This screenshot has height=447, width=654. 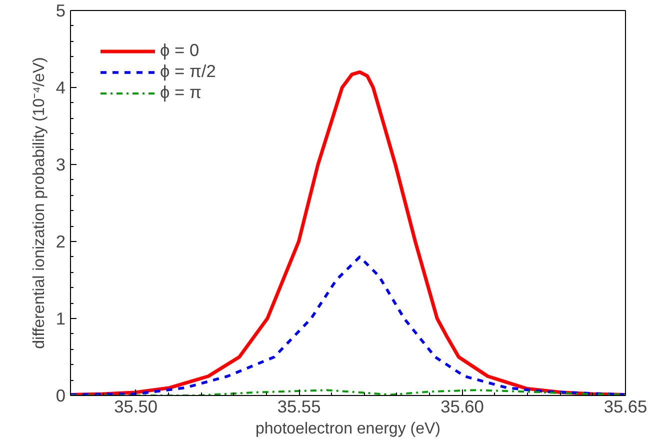 I want to click on legend-label: ϕ = 0, so click(x=180, y=50).